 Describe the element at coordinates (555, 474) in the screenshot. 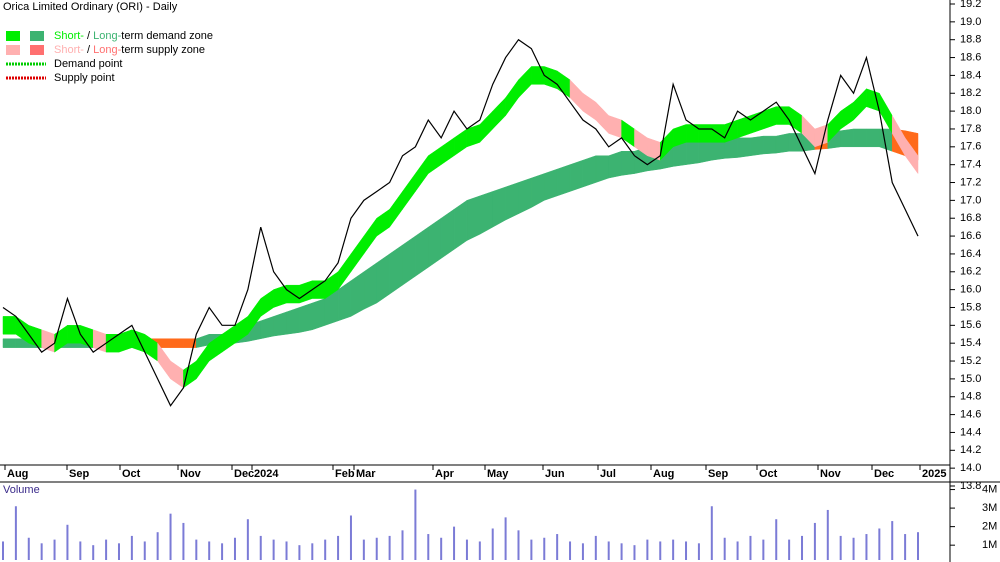

I see `x-tick-label: Jun` at that location.